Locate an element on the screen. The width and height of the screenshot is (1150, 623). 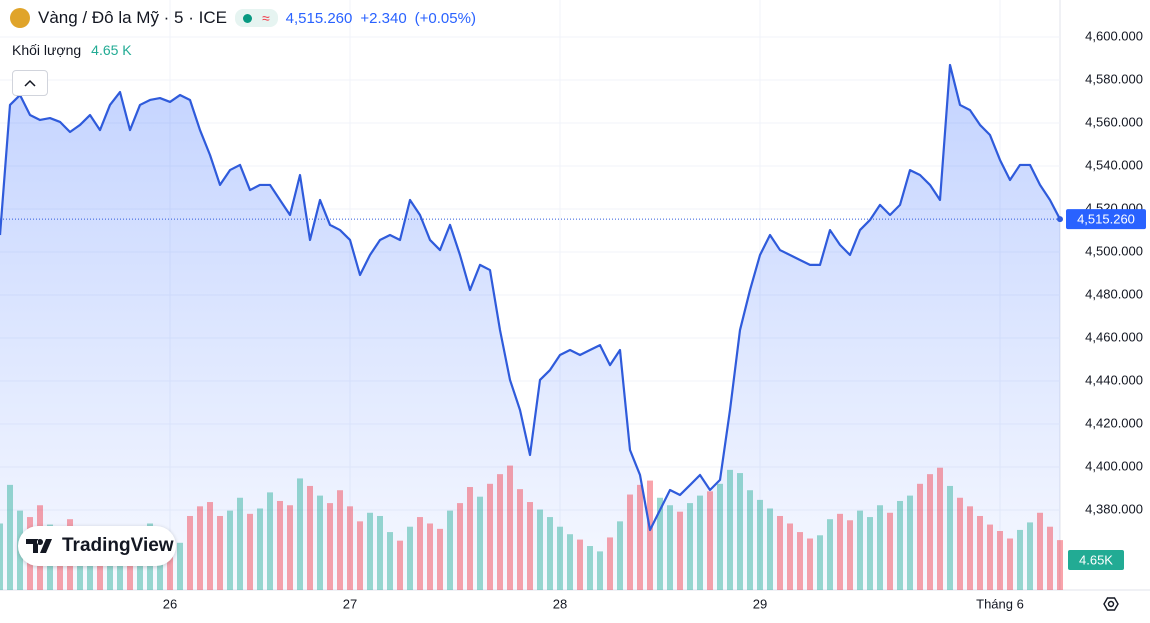
watermark-icon is located at coordinates (39, 546).